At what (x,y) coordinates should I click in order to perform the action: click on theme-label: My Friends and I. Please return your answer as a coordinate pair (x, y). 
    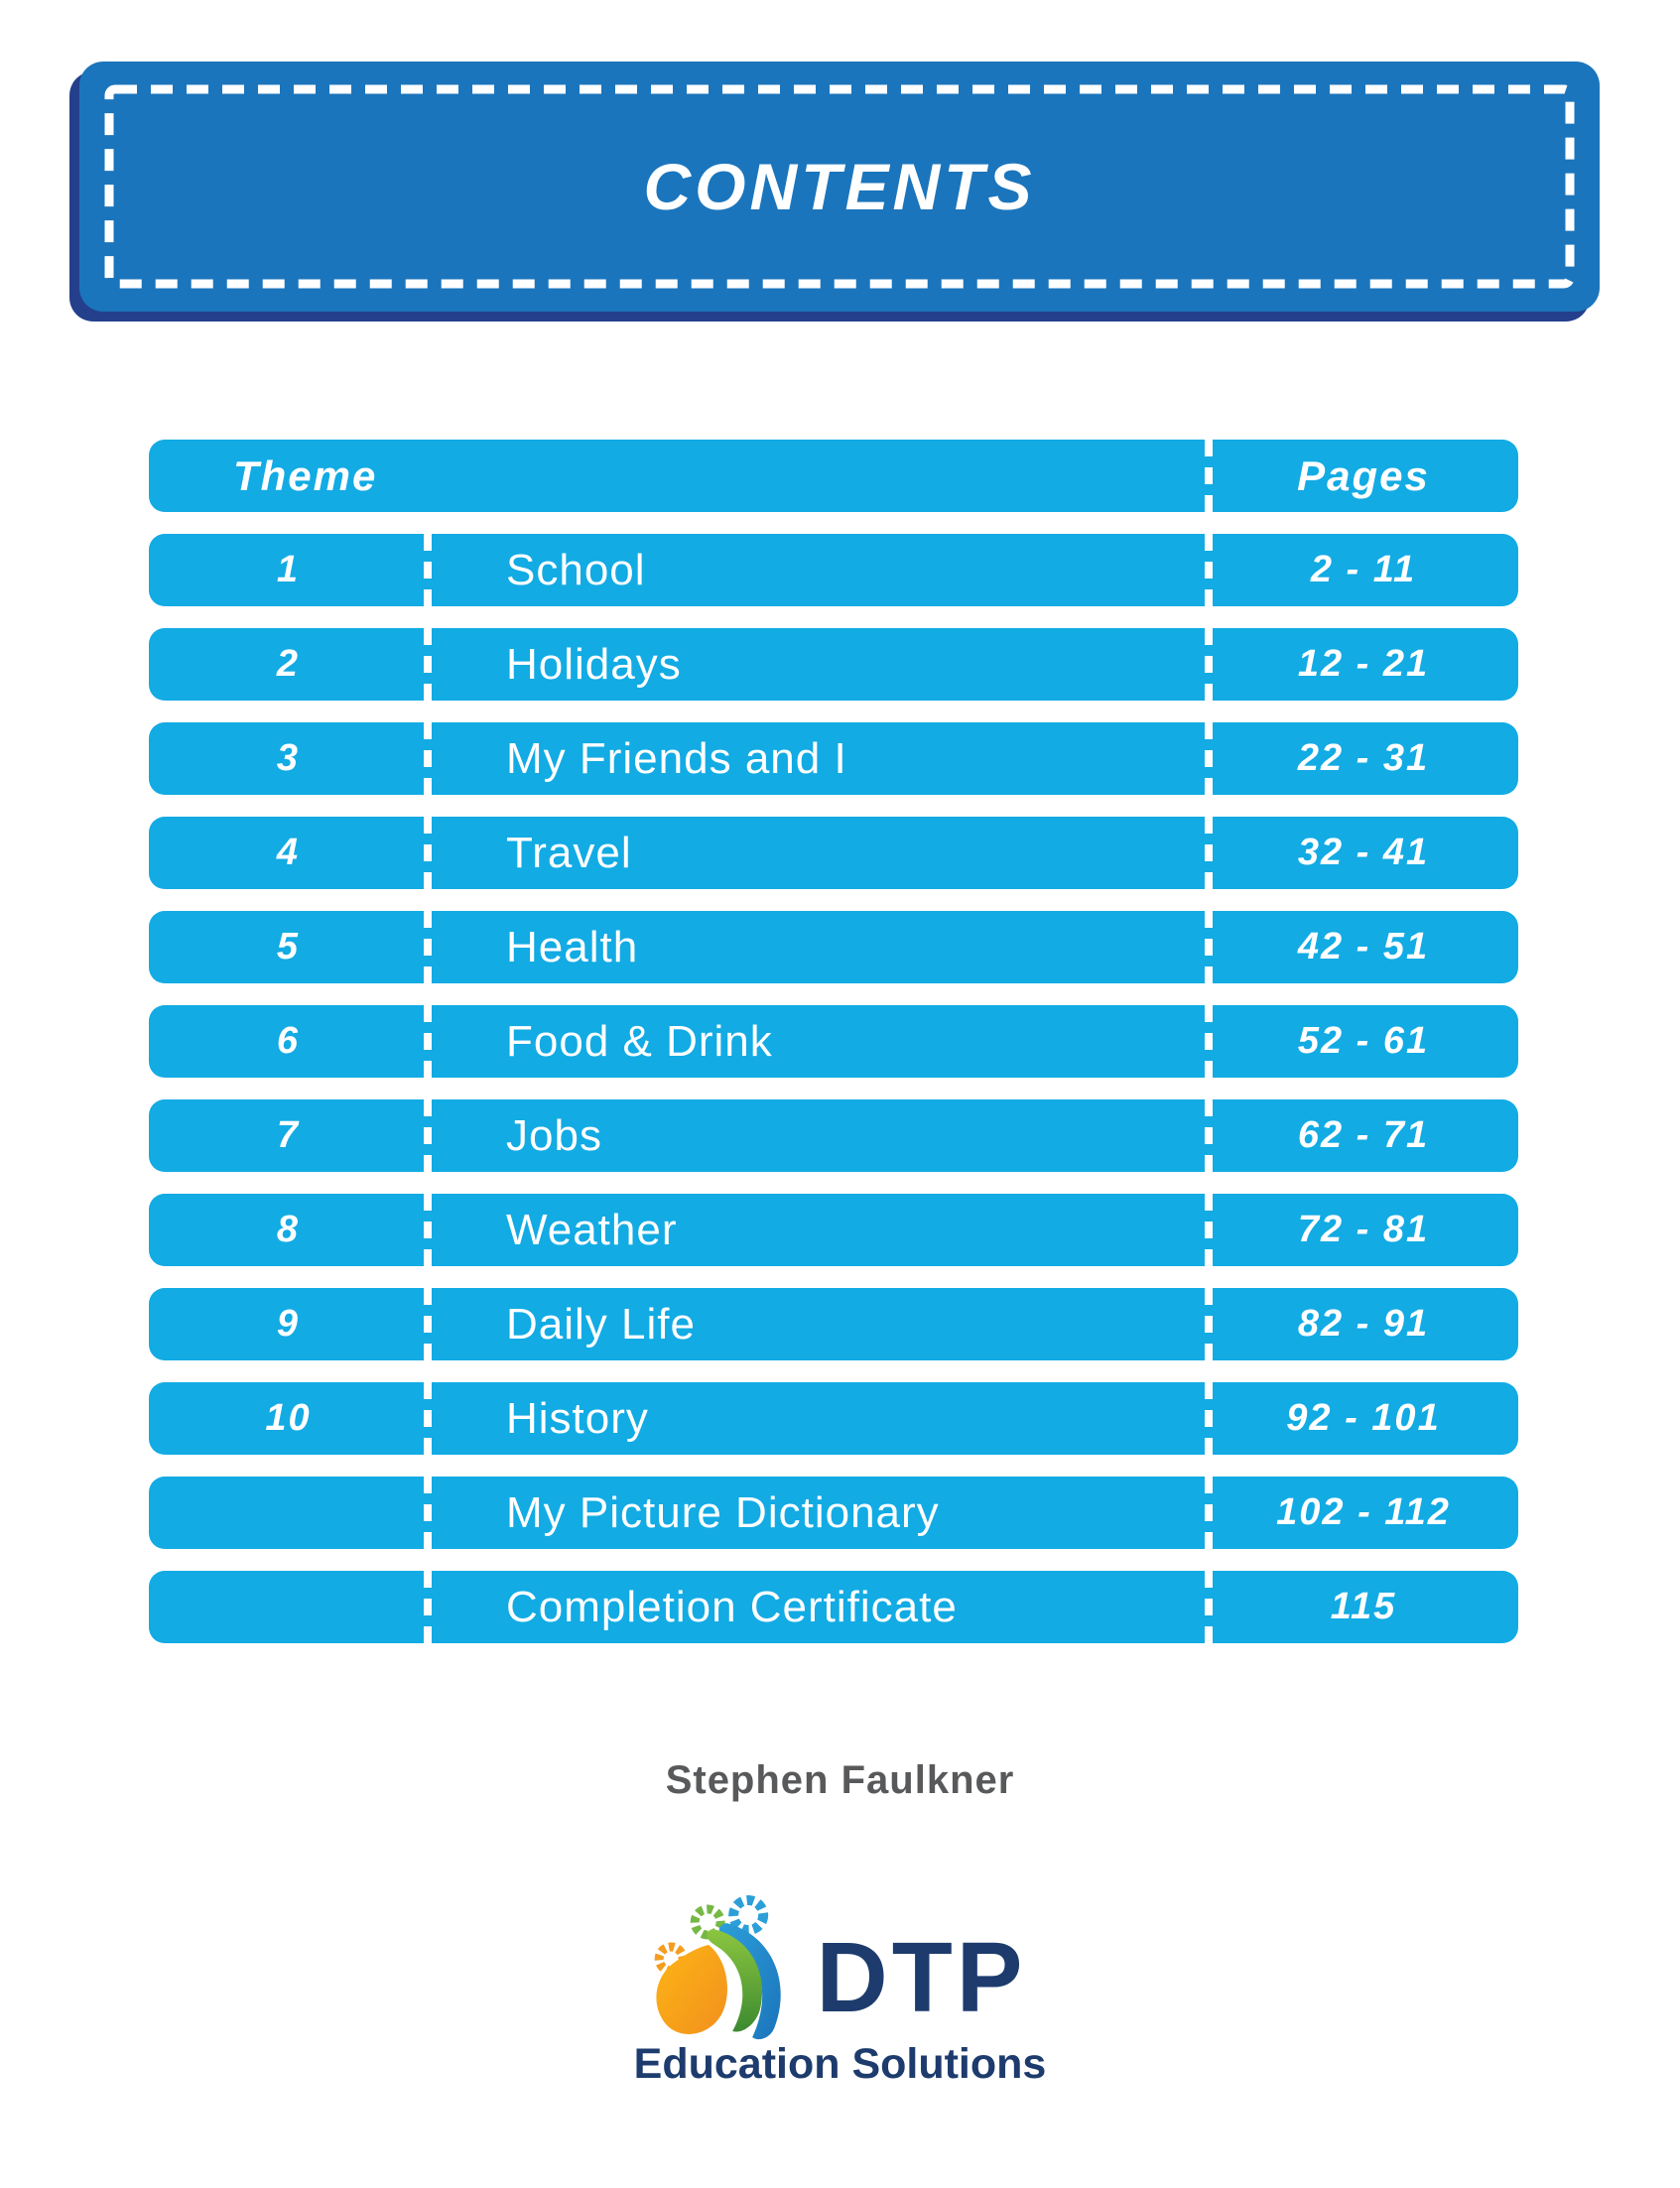
    Looking at the image, I should click on (676, 758).